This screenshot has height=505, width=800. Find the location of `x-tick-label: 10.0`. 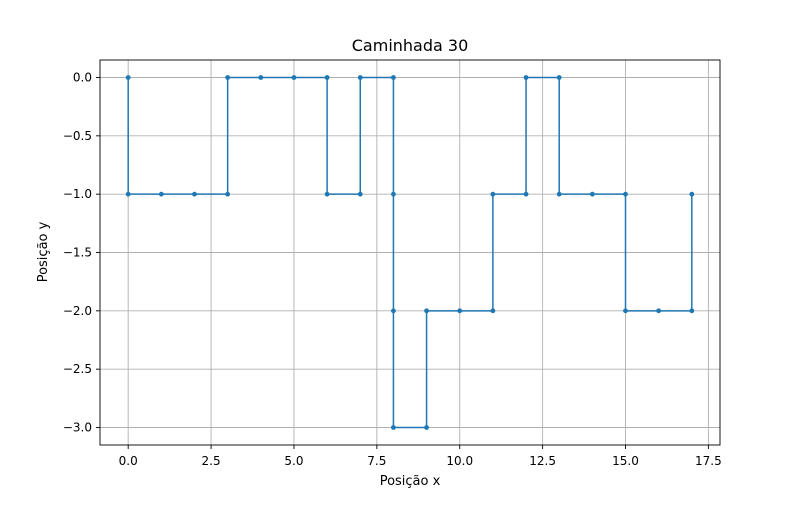

x-tick-label: 10.0 is located at coordinates (459, 461).